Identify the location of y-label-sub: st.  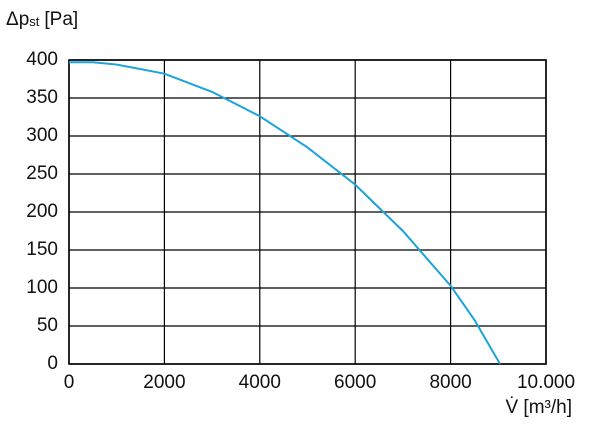
(34, 21).